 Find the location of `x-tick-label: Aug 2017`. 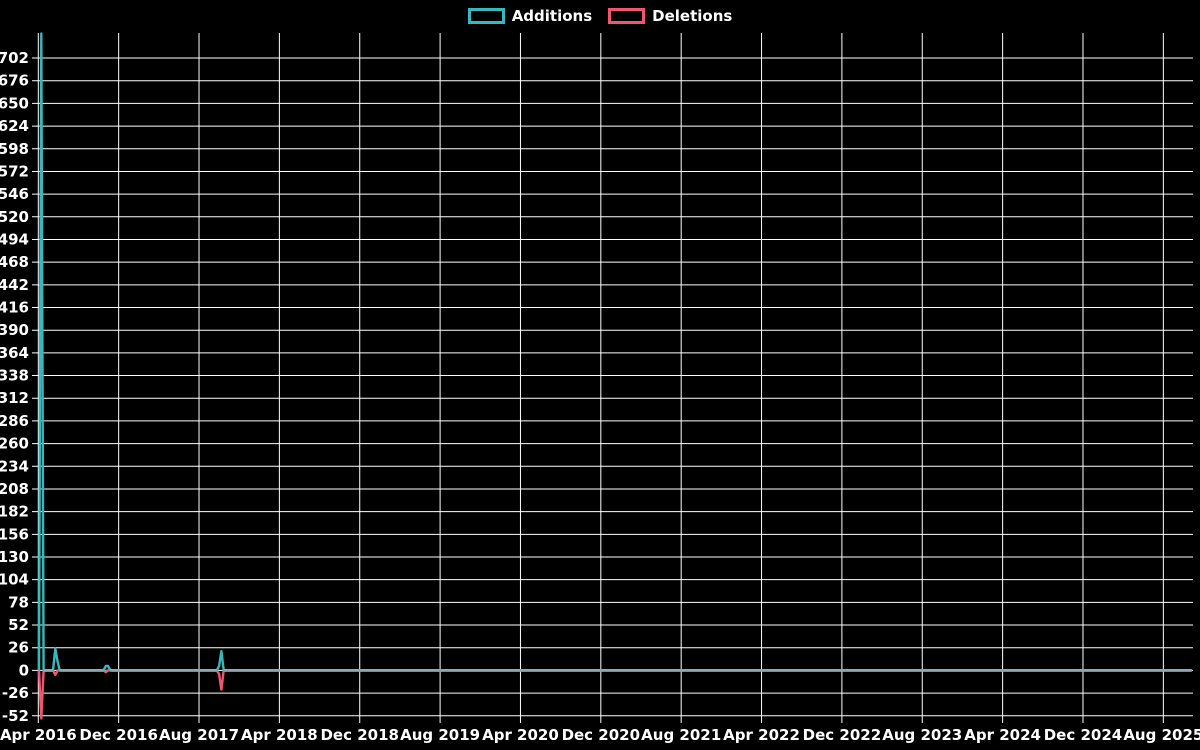

x-tick-label: Aug 2017 is located at coordinates (199, 735).